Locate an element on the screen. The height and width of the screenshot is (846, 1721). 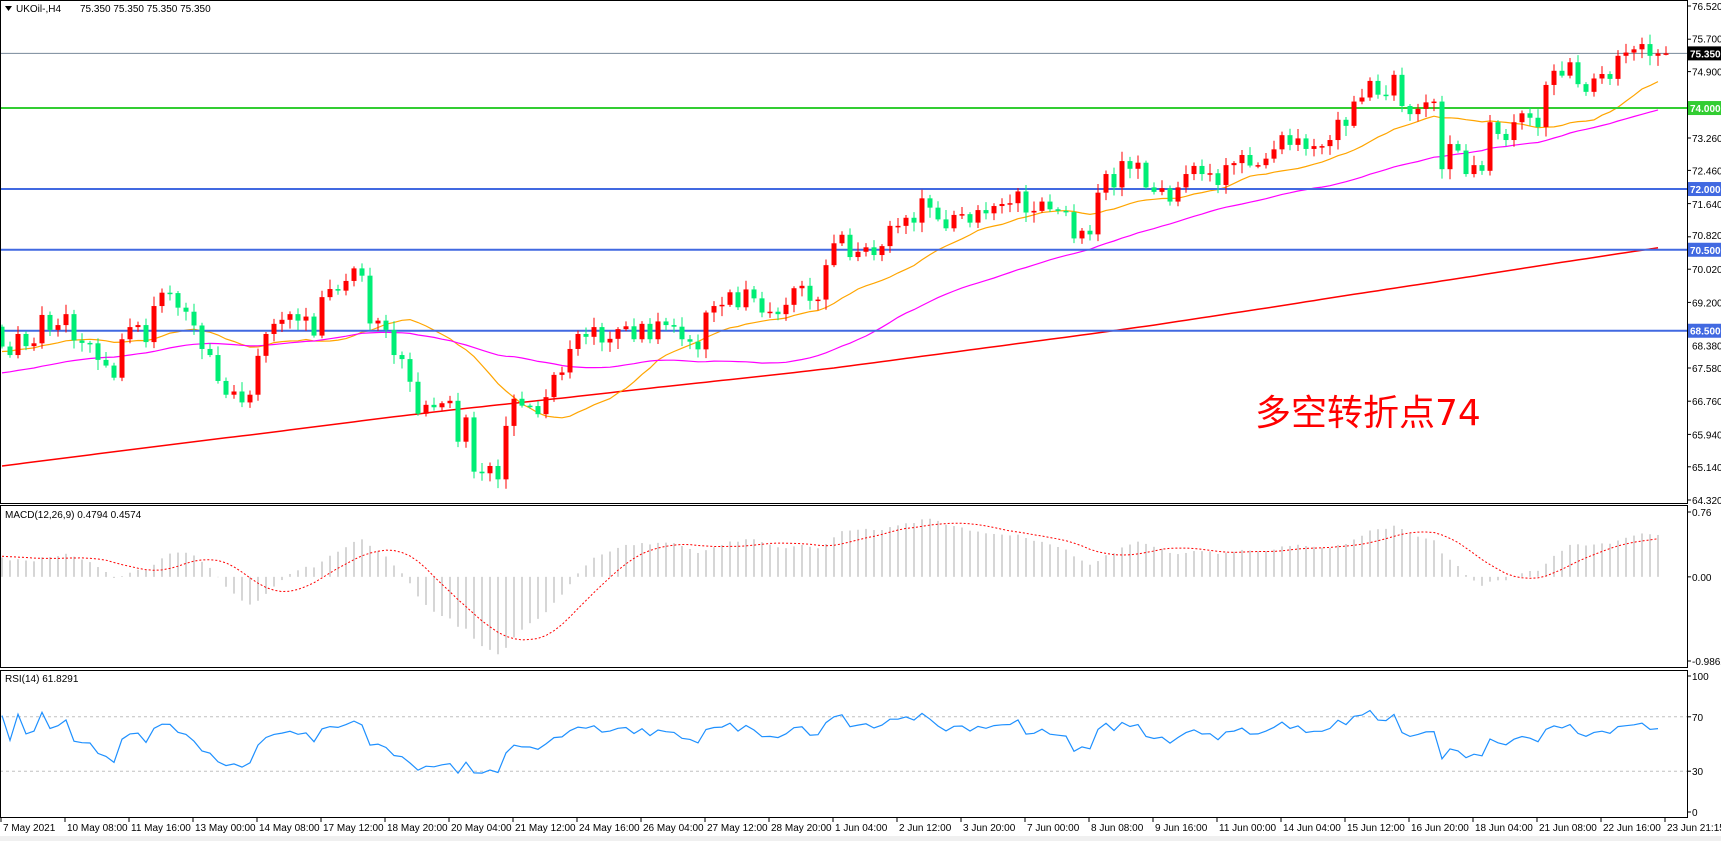
level-price-tag is located at coordinates (1704, 330).